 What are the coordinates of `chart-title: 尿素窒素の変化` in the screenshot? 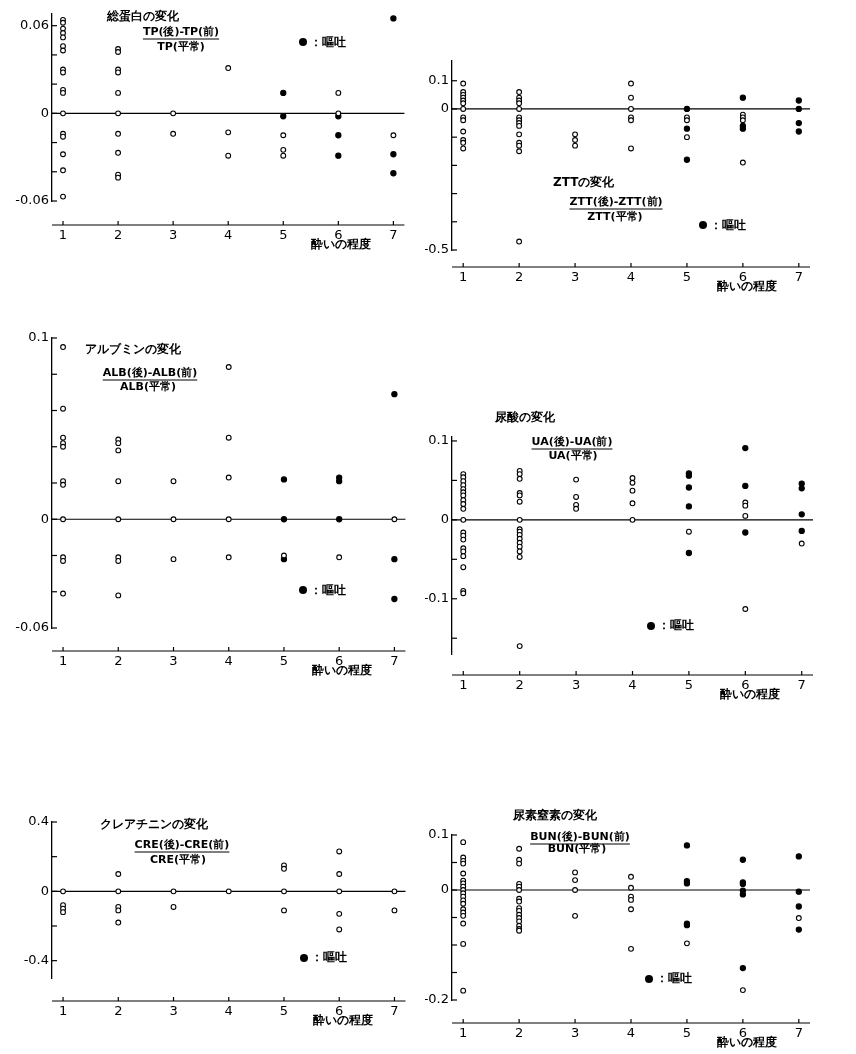 It's located at (555, 815).